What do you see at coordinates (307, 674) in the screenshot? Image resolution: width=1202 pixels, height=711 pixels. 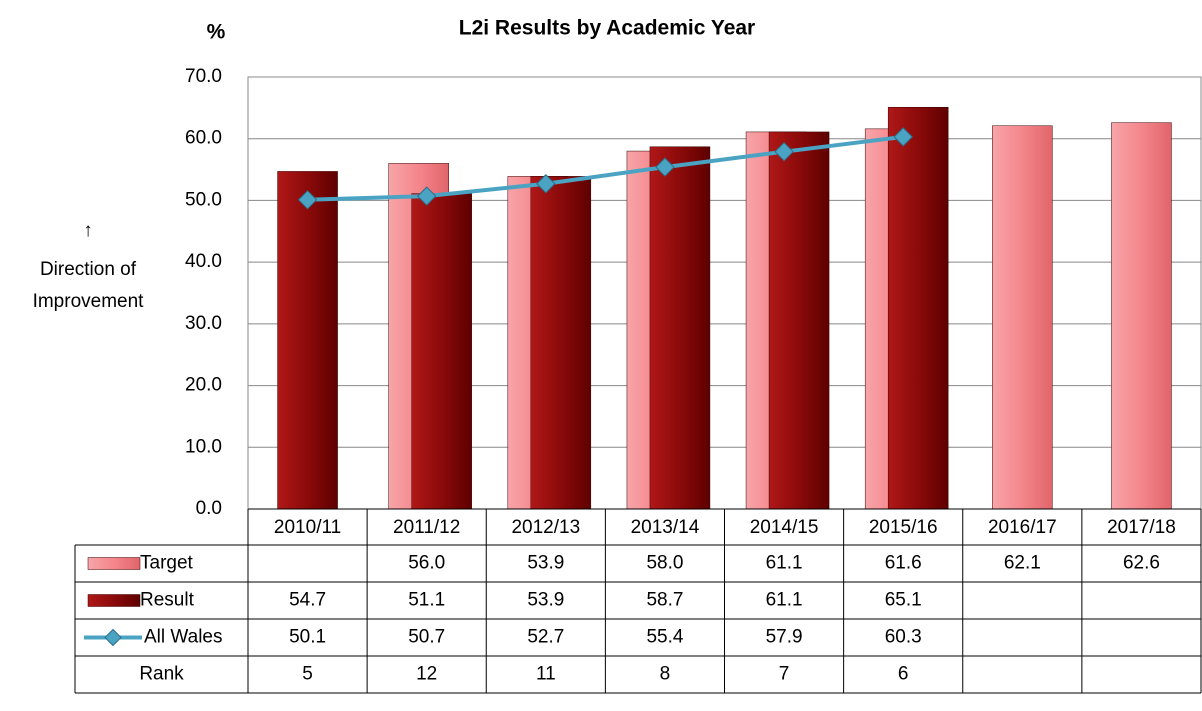 I see `rank-cell: 5` at bounding box center [307, 674].